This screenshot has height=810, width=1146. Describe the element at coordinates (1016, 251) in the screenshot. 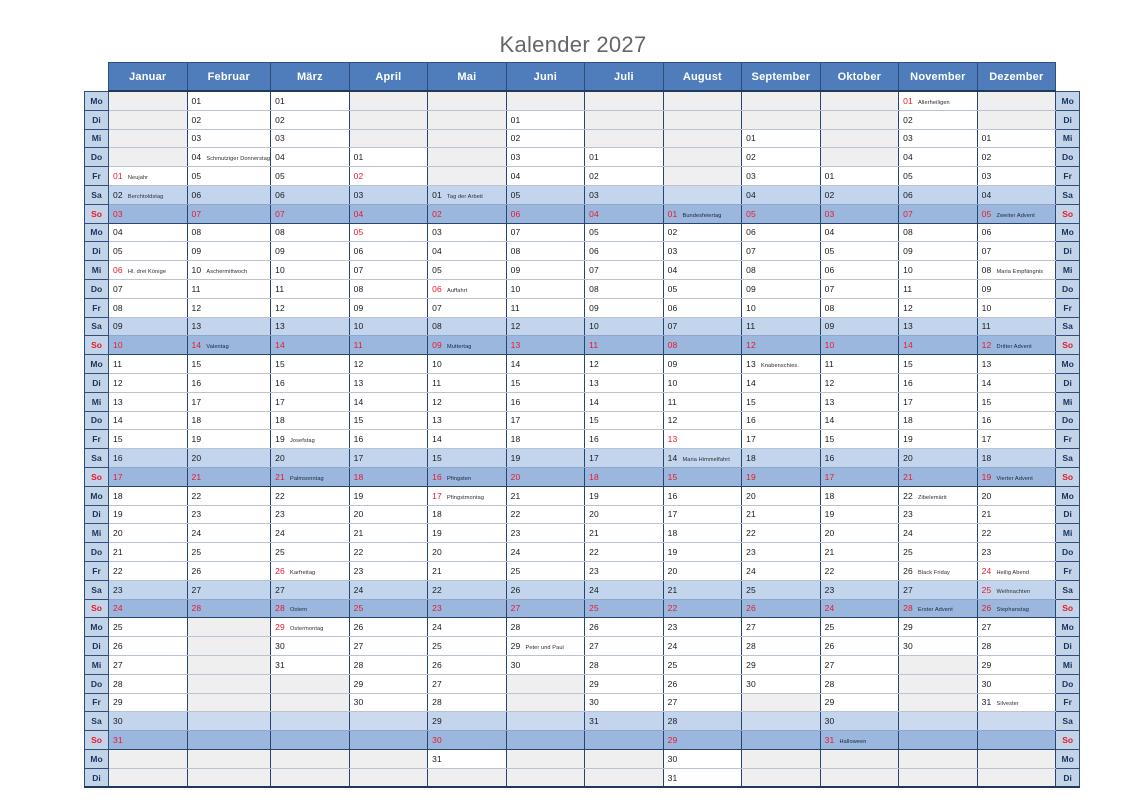

I see `day-cell-dezember-7: 07` at that location.